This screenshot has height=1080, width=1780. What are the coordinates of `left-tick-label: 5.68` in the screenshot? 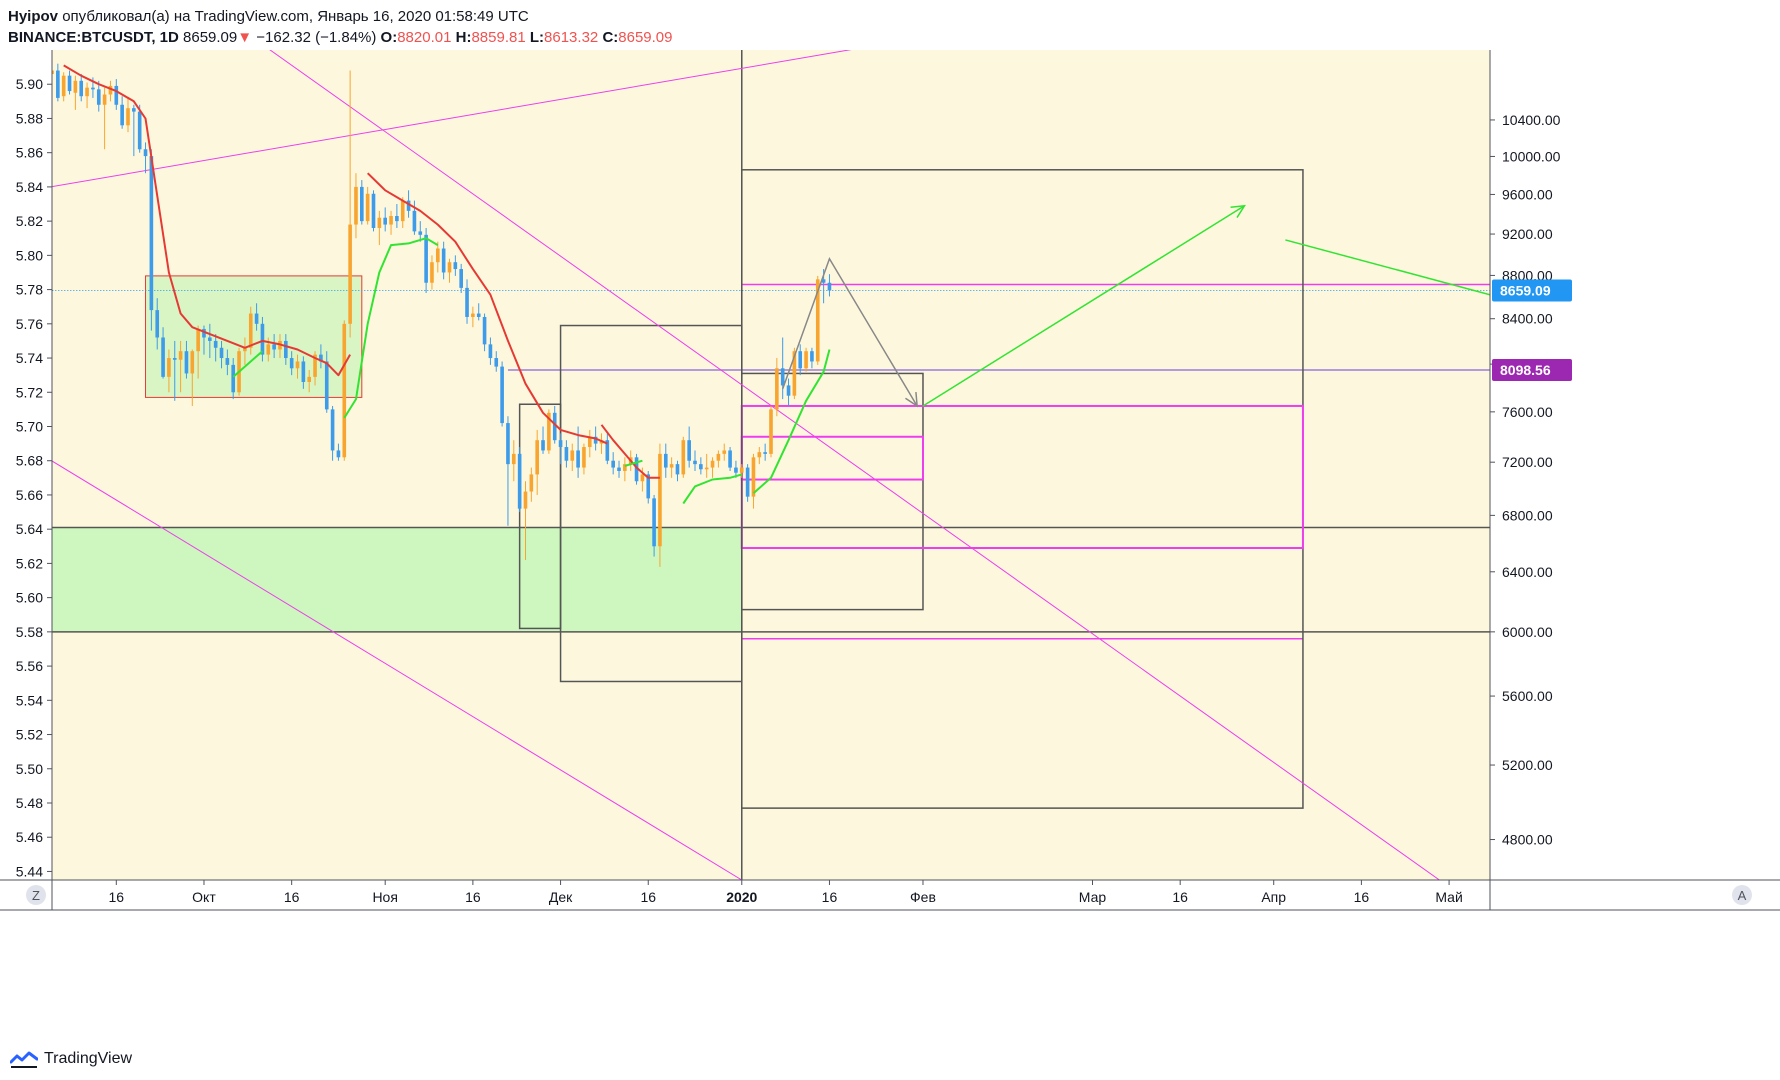 It's located at (29, 461).